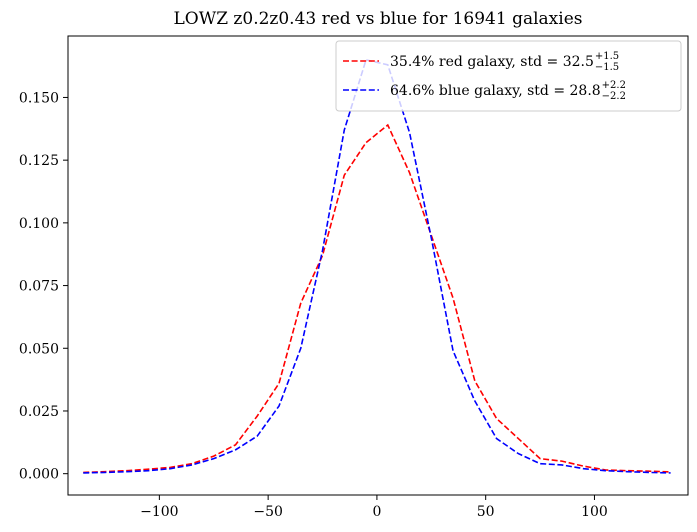  What do you see at coordinates (39, 98) in the screenshot?
I see `y-tick-label: 0.150` at bounding box center [39, 98].